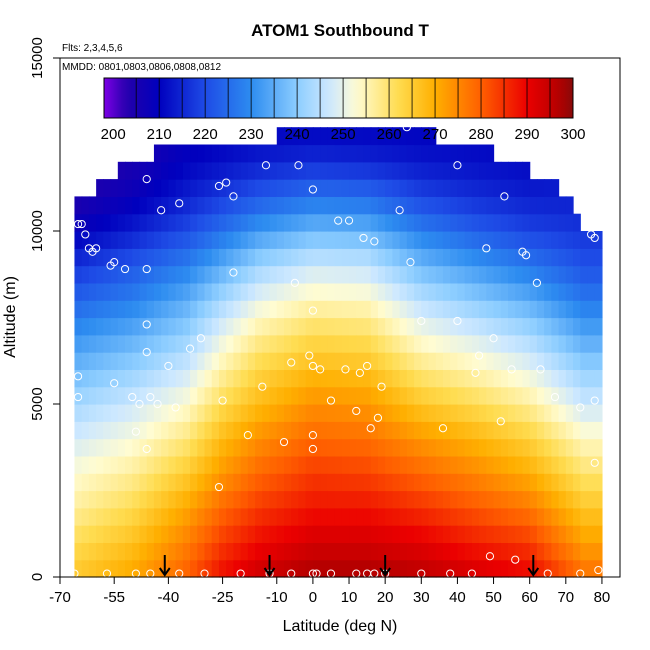  Describe the element at coordinates (340, 626) in the screenshot. I see `x-axis-label: Latitude (deg N)` at that location.